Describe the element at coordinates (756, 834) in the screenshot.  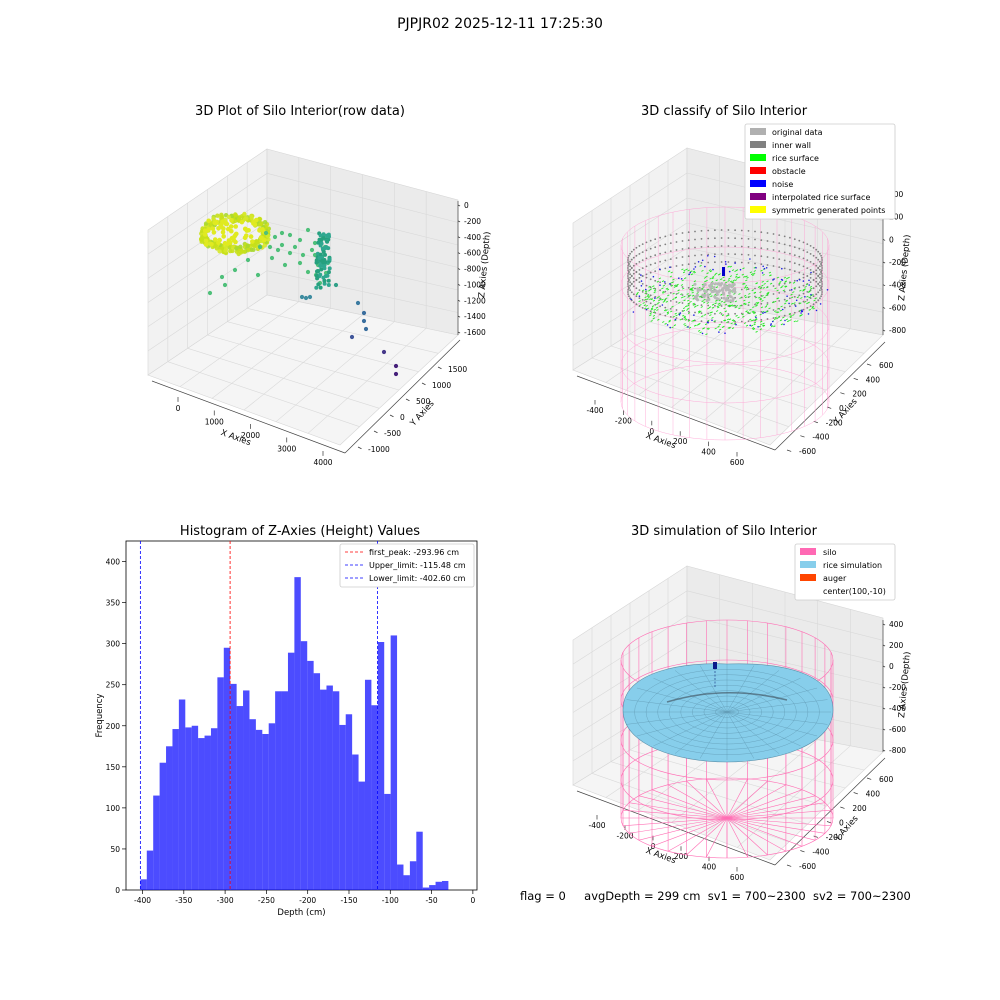
I see `sim-silo-floor-rib` at that location.